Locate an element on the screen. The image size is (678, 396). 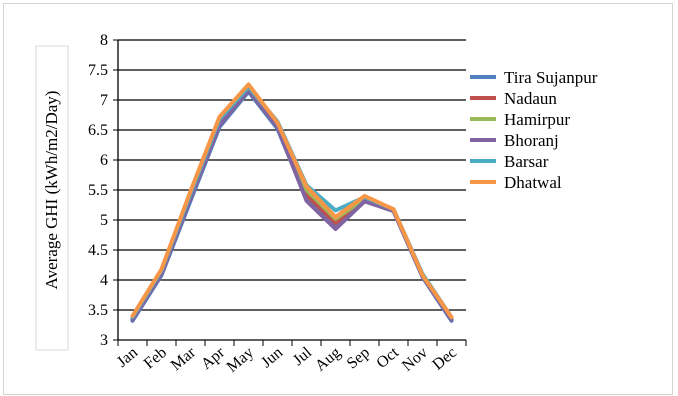
y-tick-label: 5.5 is located at coordinates (98, 190).